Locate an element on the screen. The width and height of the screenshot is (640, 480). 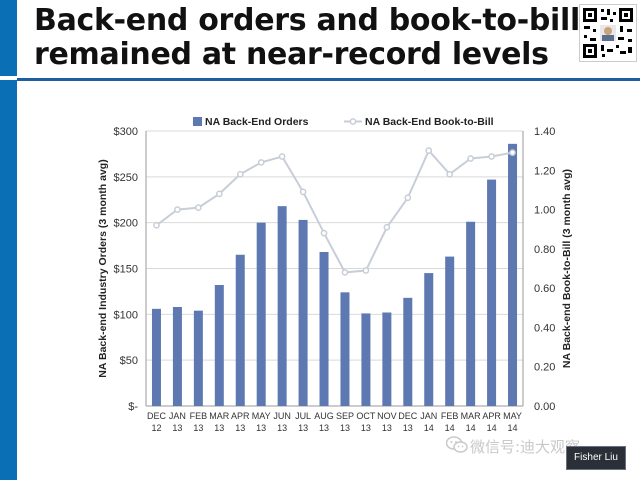
y-left-tick-label: $50 is located at coordinates (129, 361).